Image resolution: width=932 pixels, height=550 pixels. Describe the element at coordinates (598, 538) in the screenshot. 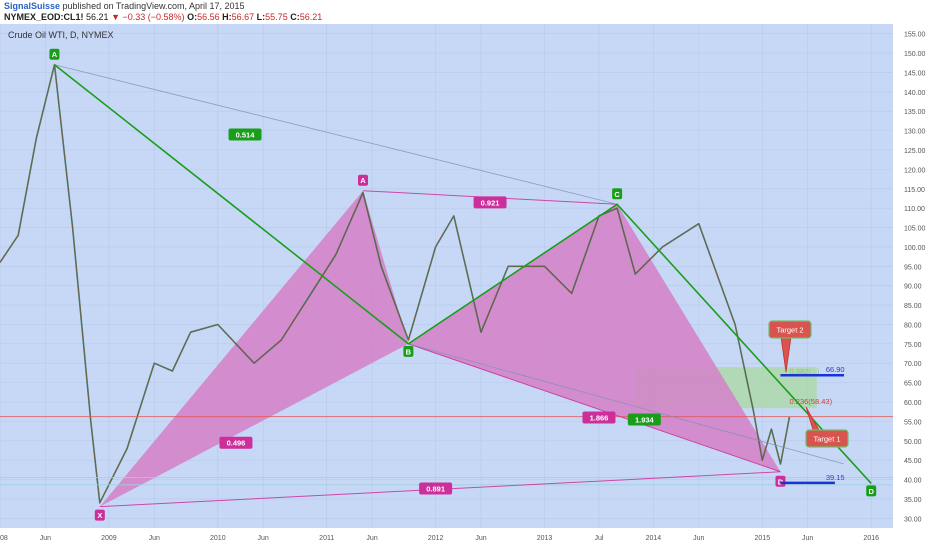

I see `x-tick-label: Jul` at that location.